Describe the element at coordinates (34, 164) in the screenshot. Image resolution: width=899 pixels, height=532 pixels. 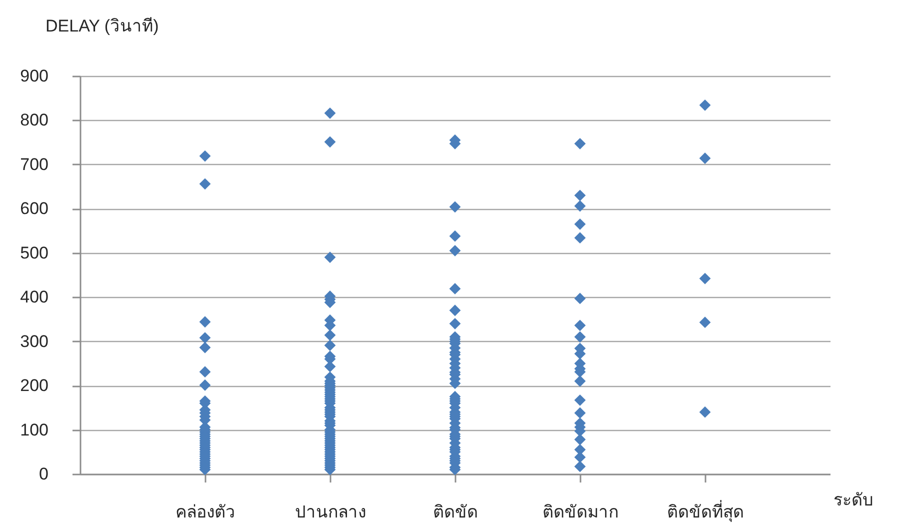
I see `y-tick-label: 700` at that location.